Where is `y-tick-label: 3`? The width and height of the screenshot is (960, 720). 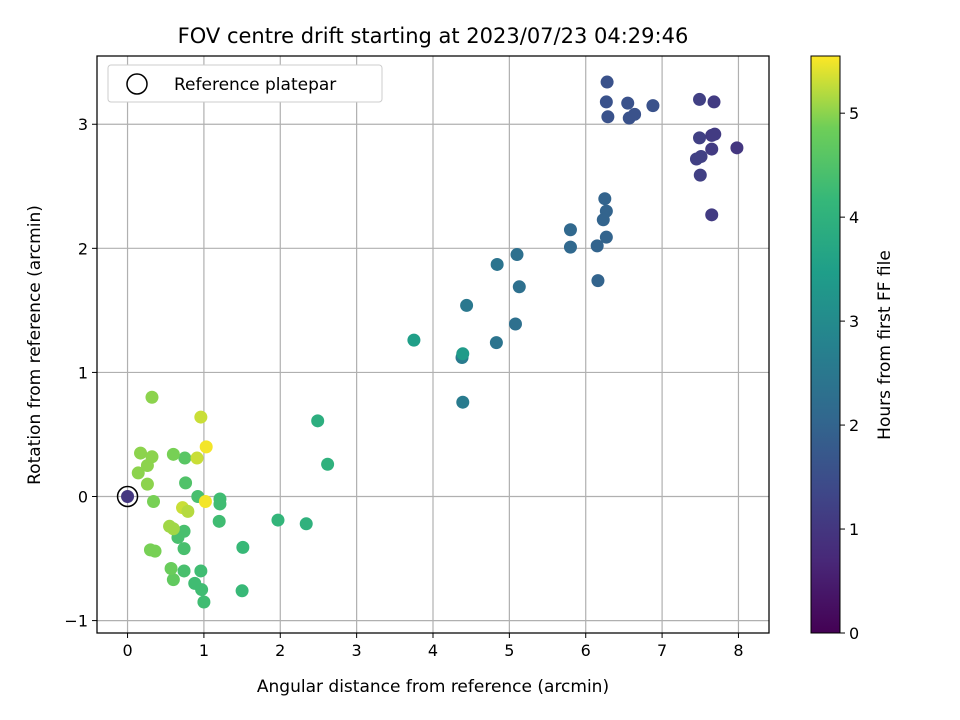 y-tick-label: 3 is located at coordinates (83, 124).